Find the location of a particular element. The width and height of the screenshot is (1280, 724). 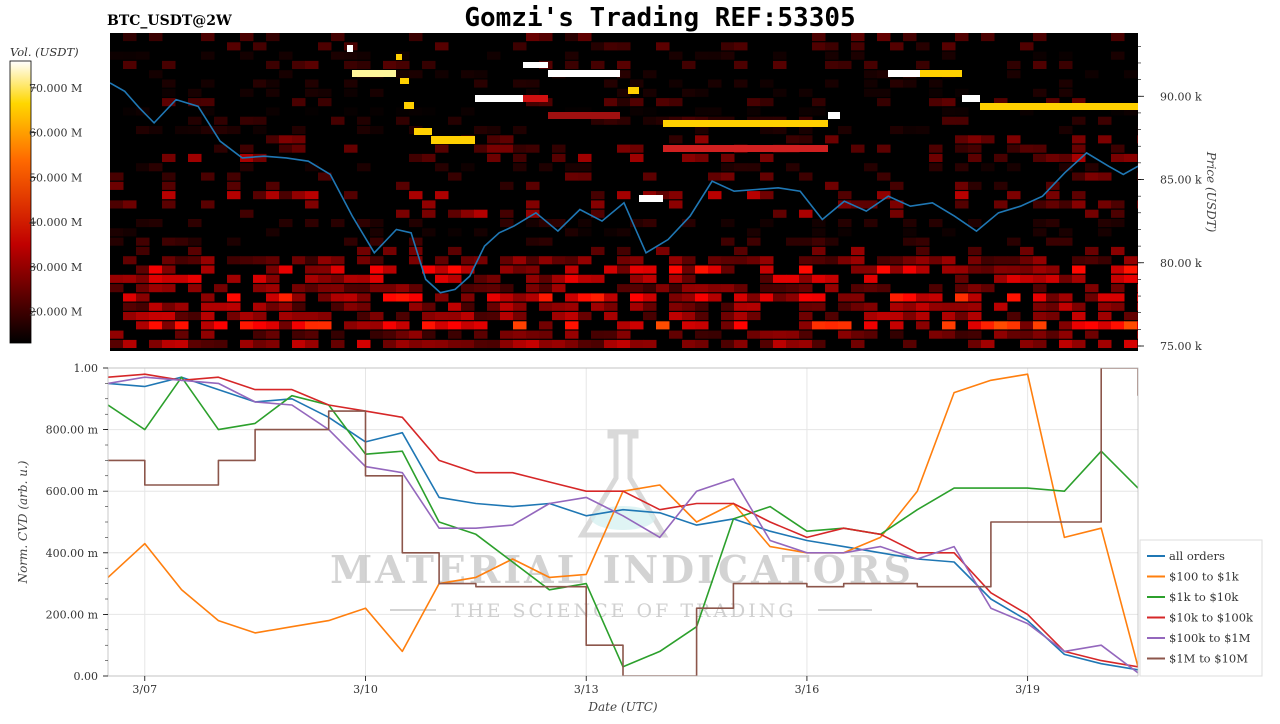

colorbar is located at coordinates (20, 202).